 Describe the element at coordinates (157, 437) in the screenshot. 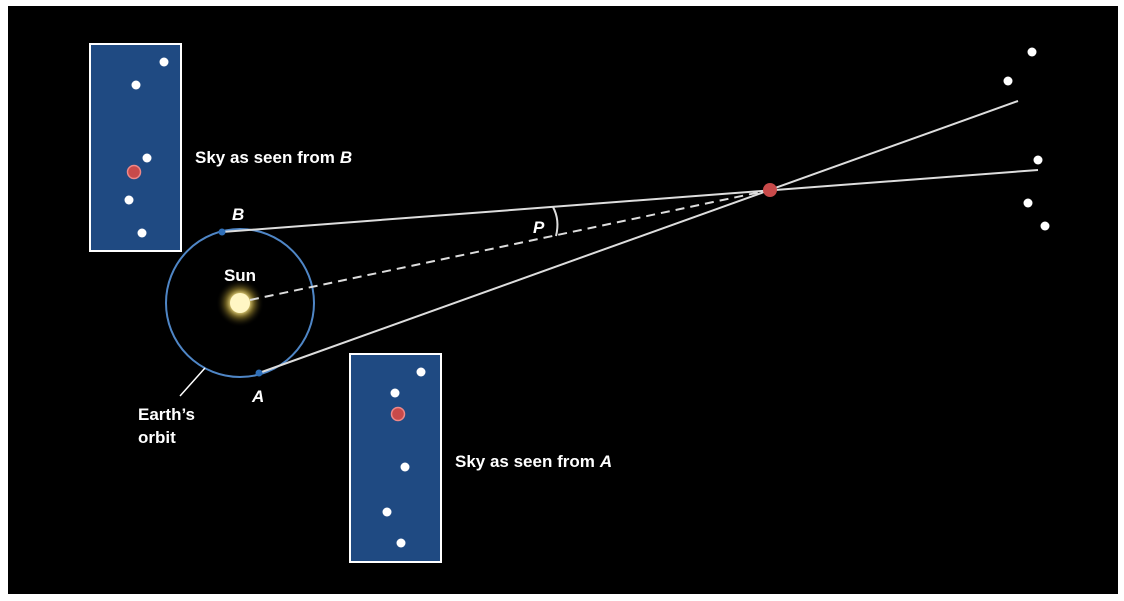

I see `label-orbit: orbit` at that location.